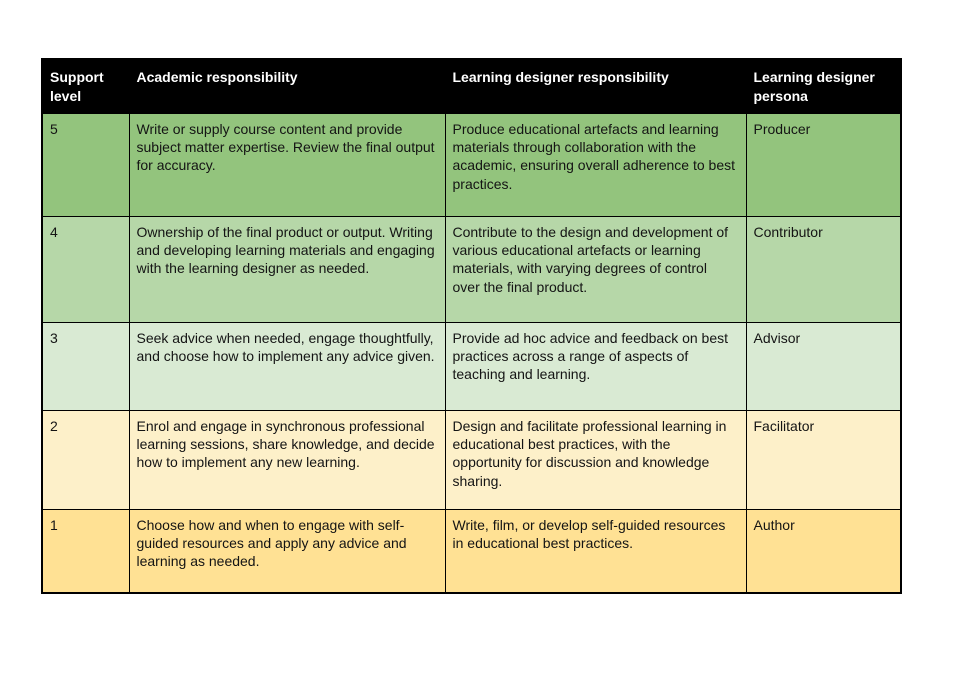  I want to click on header-learning-designer-persona: Learning designer persona, so click(823, 86).